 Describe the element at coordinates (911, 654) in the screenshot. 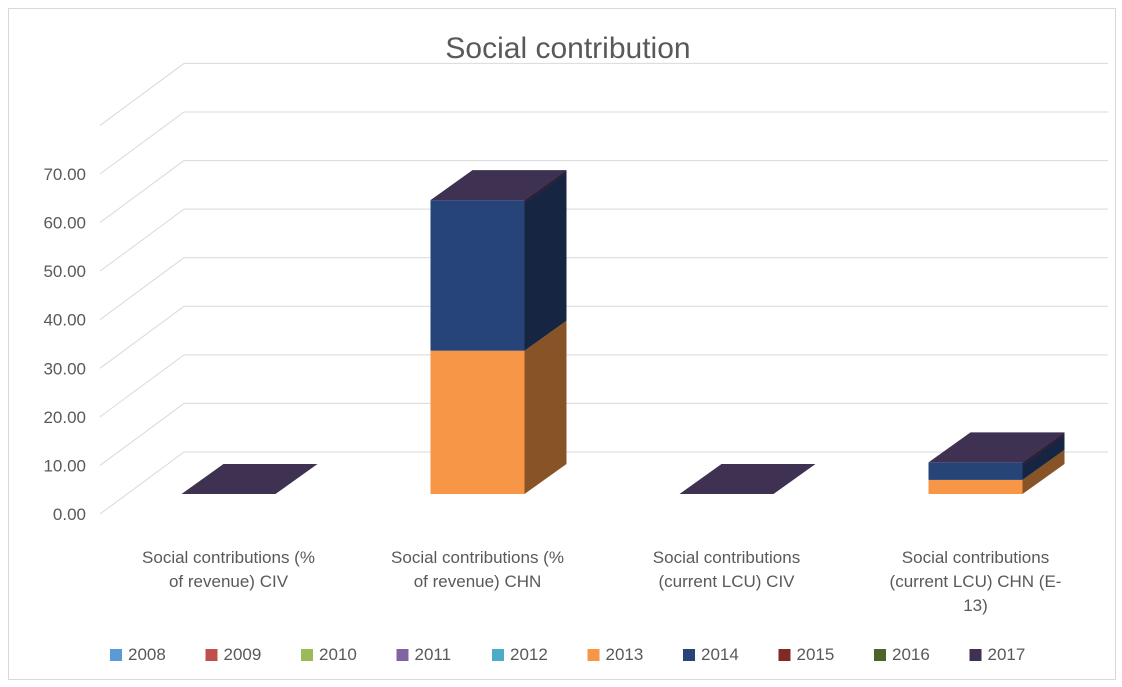

I see `legend-label: 2016` at that location.